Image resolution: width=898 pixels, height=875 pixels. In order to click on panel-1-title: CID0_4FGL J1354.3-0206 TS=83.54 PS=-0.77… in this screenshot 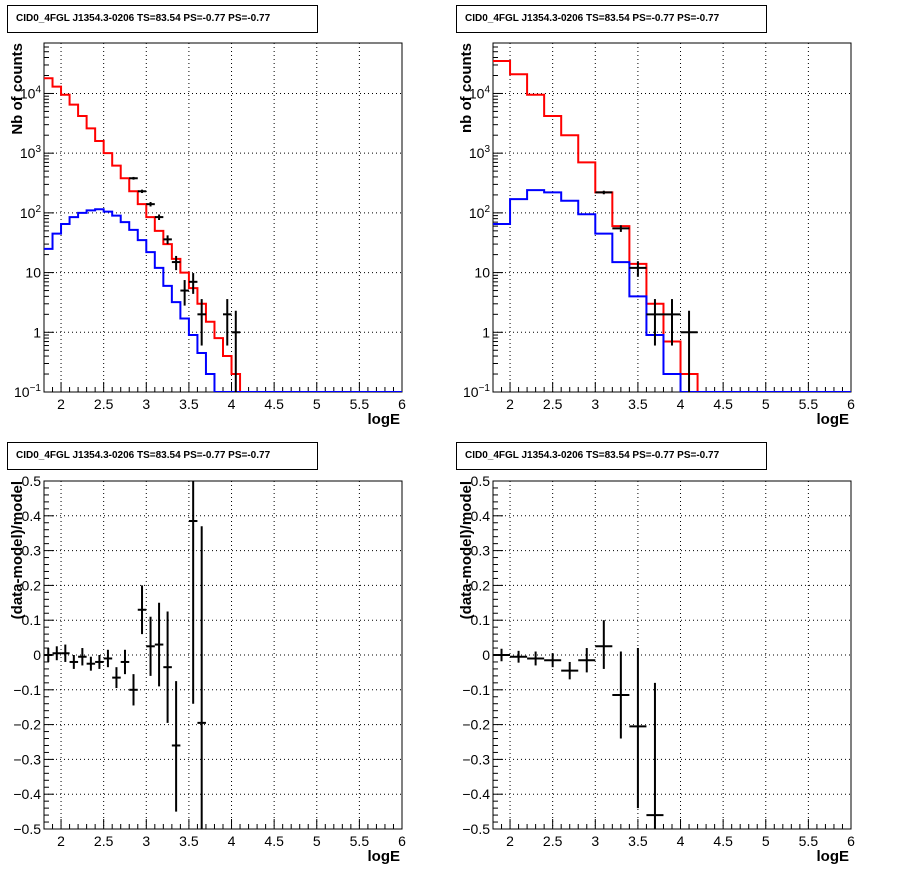, I will do `click(162, 19)`.